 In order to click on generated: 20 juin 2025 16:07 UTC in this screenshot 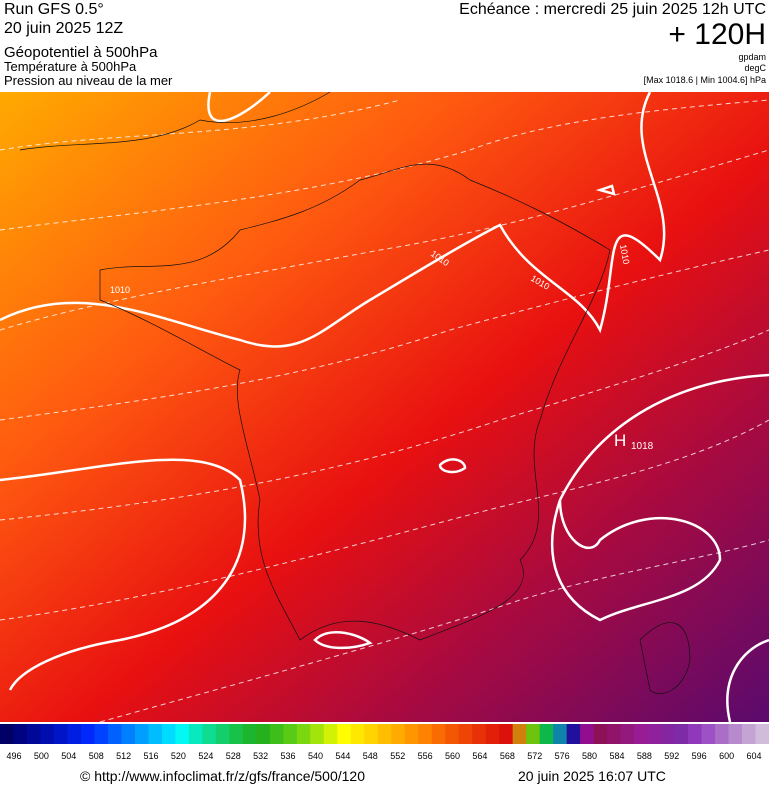, I will do `click(592, 776)`.